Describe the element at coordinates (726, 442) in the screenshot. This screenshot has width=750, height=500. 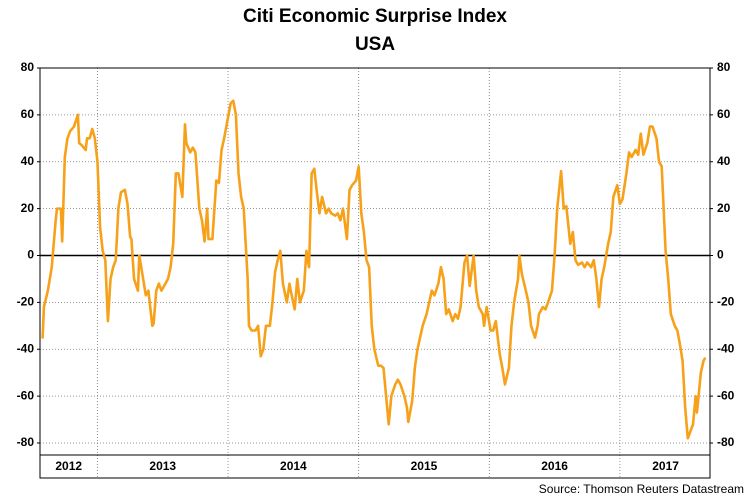
I see `y2-tick-label: -80` at that location.